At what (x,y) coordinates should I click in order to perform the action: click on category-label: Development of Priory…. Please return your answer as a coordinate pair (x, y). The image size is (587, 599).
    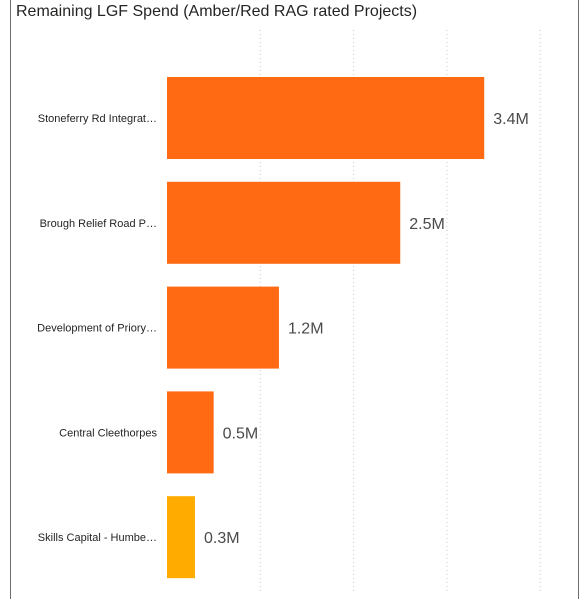
    Looking at the image, I should click on (97, 329).